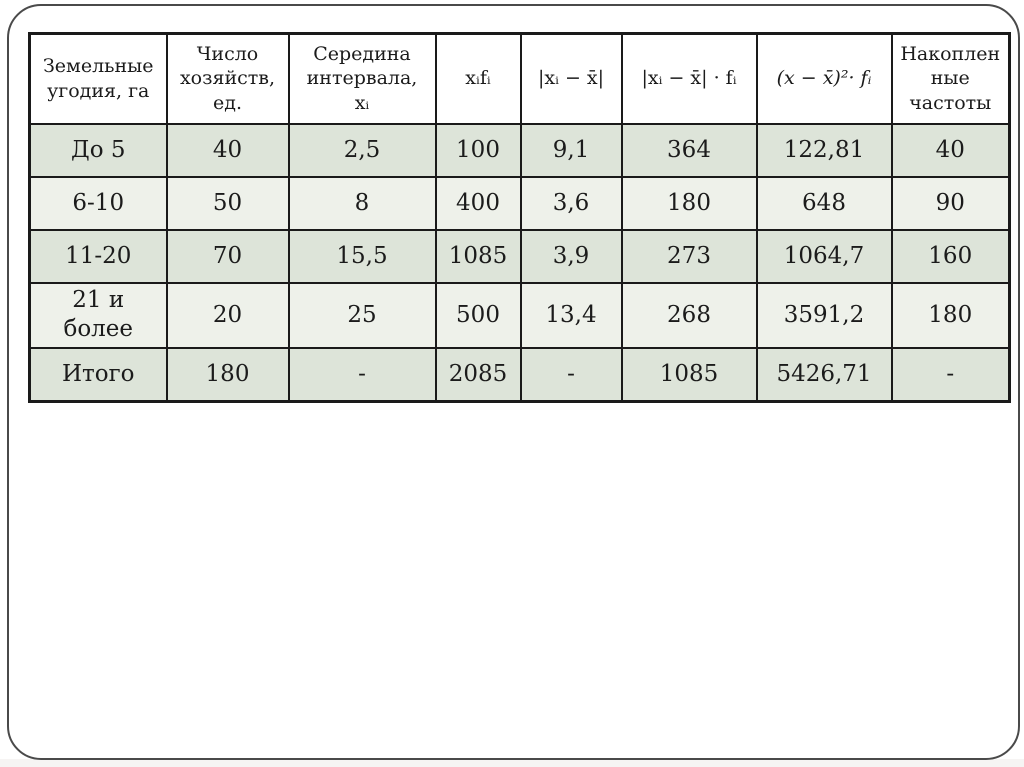  I want to click on header-cell-interval-middle: Середина интервала, xᵢ, so click(362, 78).